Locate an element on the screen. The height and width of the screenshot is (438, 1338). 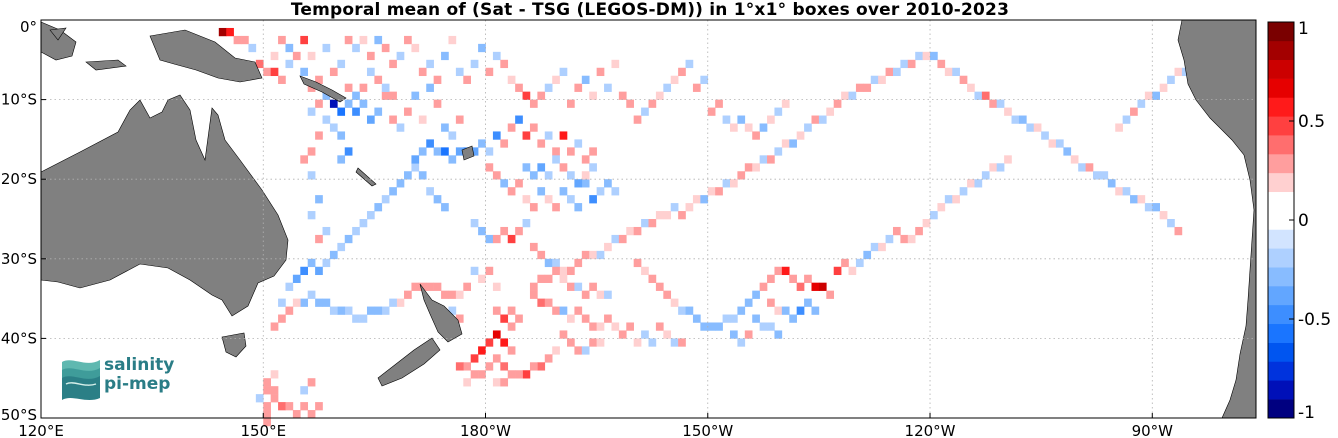
x-tick-label: 150°W is located at coordinates (707, 430).